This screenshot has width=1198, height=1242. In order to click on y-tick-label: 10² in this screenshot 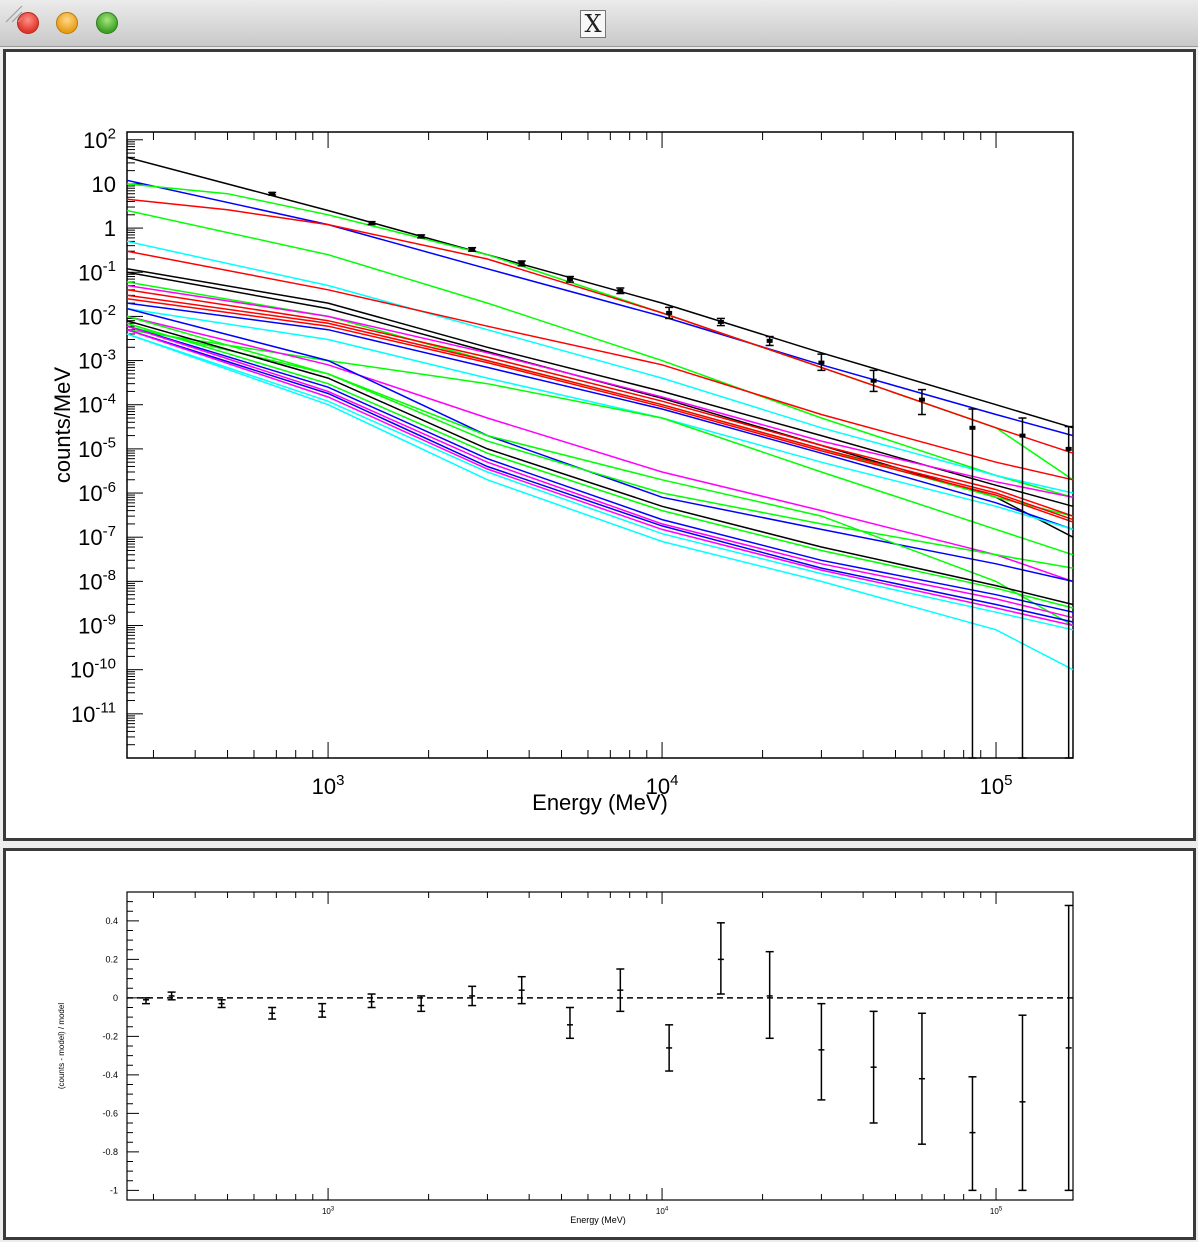, I will do `click(99, 139)`.